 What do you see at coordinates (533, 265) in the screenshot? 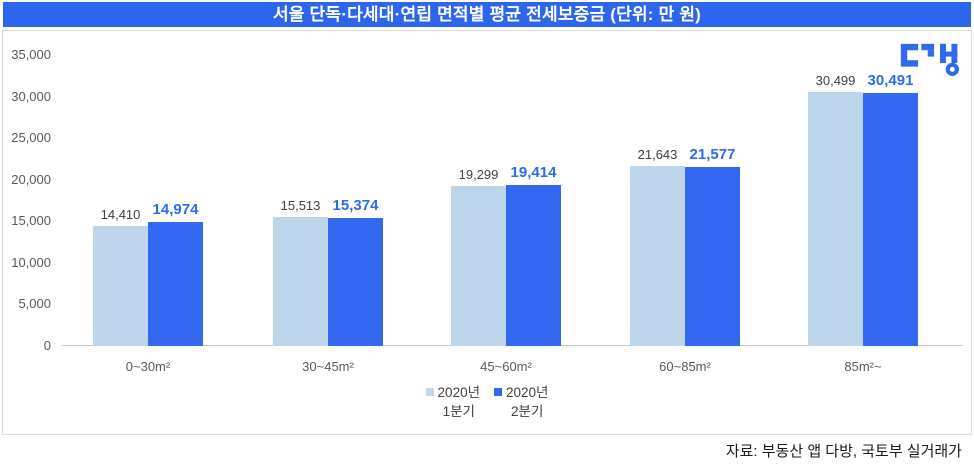
I see `bar-series2-45~60m²` at bounding box center [533, 265].